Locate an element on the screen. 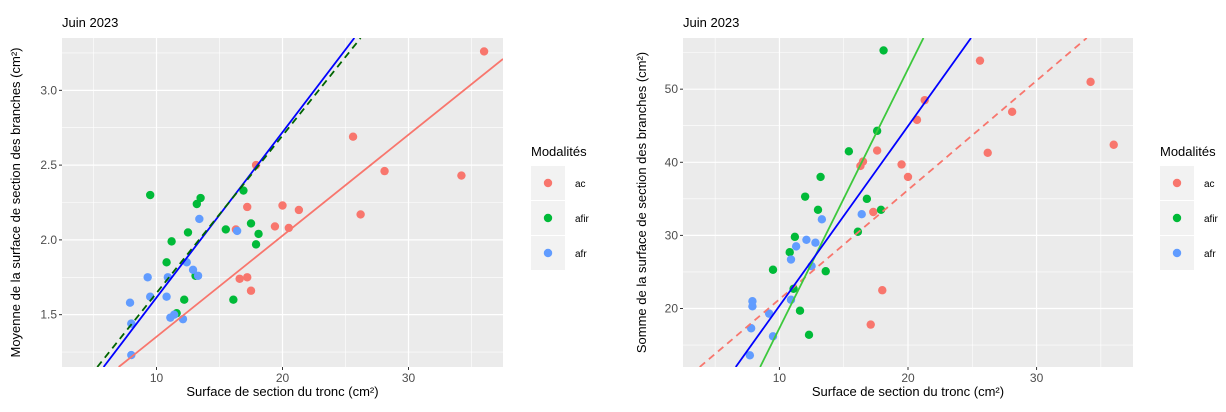 Image resolution: width=1226 pixels, height=412 pixels. legend-marker-afir is located at coordinates (1177, 218).